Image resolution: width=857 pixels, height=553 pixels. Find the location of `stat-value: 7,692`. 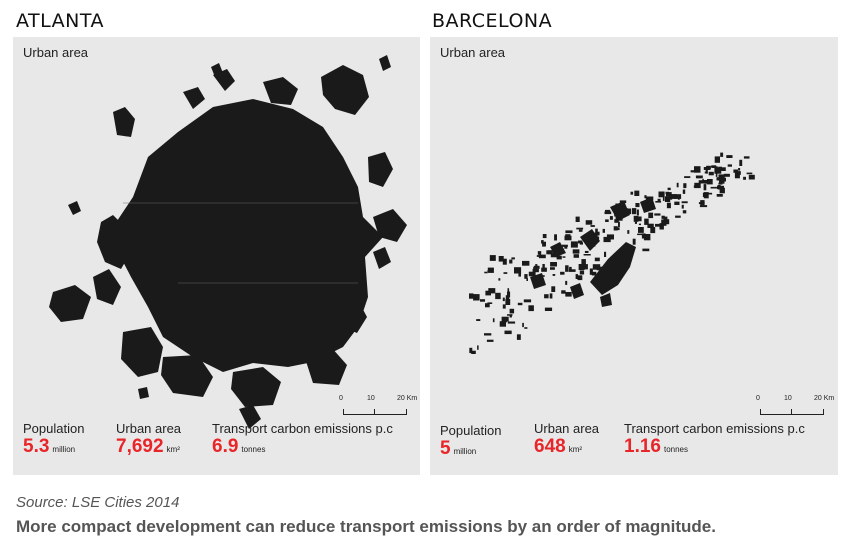

stat-value: 7,692 is located at coordinates (140, 446).